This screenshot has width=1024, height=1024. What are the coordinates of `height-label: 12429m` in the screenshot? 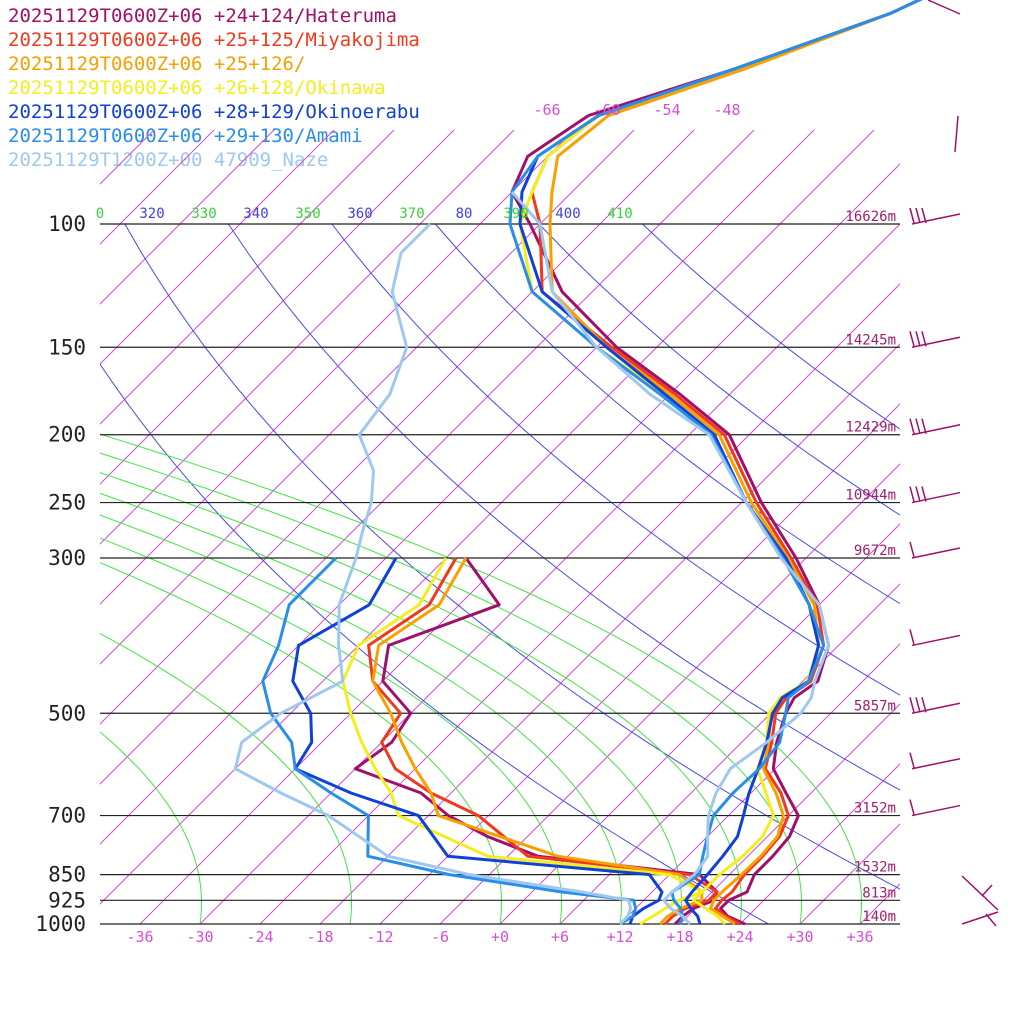 It's located at (870, 428).